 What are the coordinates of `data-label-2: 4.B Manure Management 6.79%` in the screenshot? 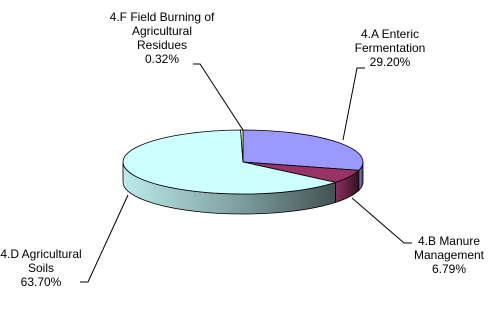 It's located at (449, 255).